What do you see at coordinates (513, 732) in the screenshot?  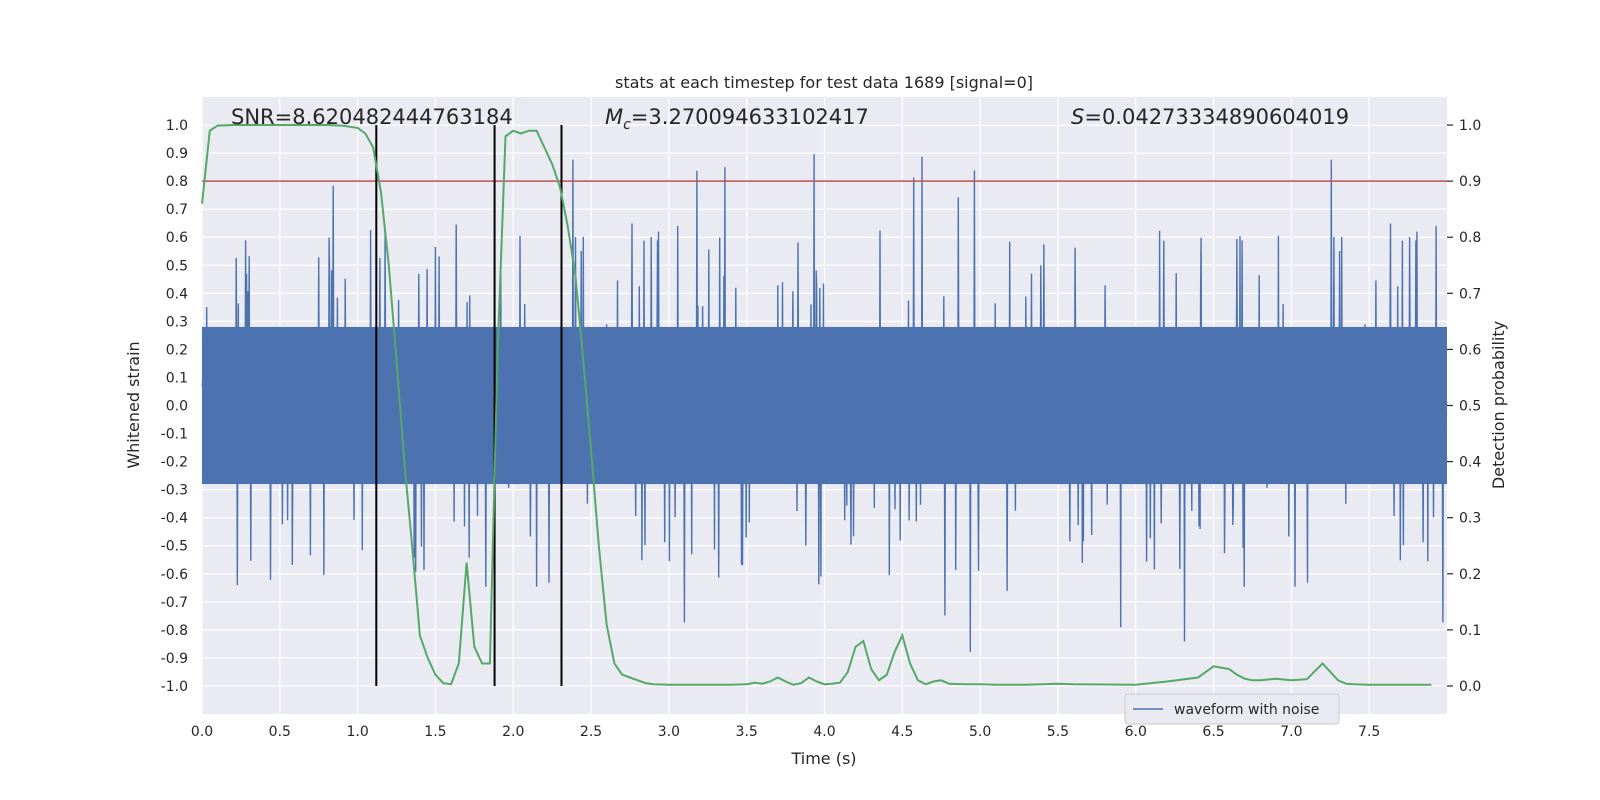 I see `x-tick-label: 2.0` at bounding box center [513, 732].